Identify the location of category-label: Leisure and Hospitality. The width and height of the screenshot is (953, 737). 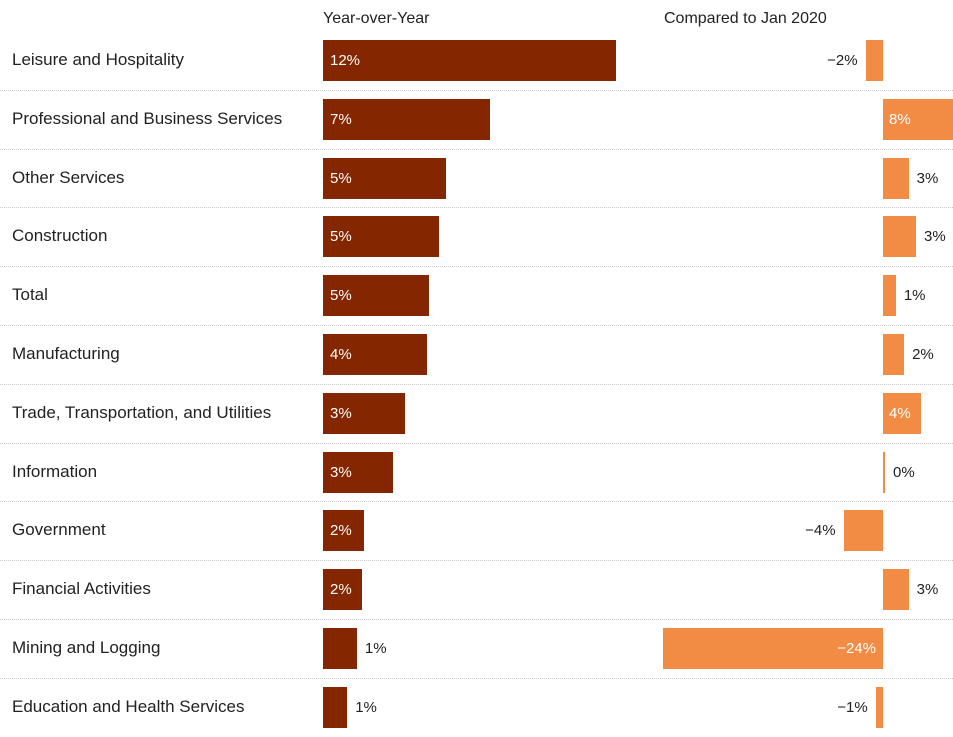
(98, 59).